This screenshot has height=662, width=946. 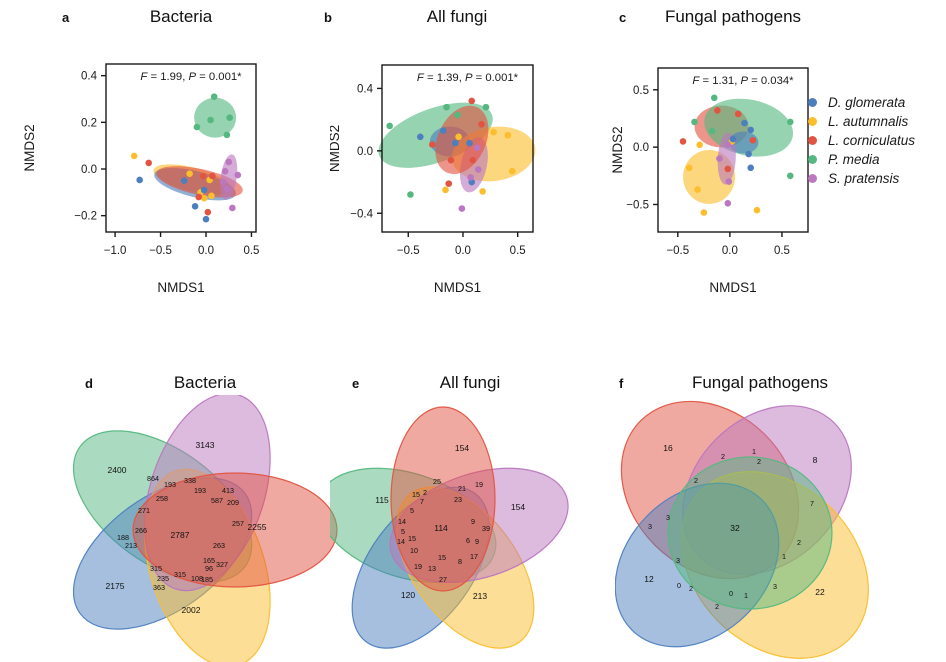 What do you see at coordinates (191, 610) in the screenshot?
I see `venn-count-label: 2002` at bounding box center [191, 610].